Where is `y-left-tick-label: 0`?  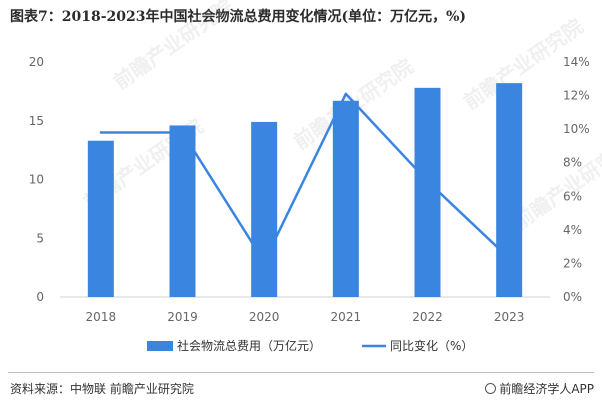 y-left-tick-label: 0 is located at coordinates (40, 297).